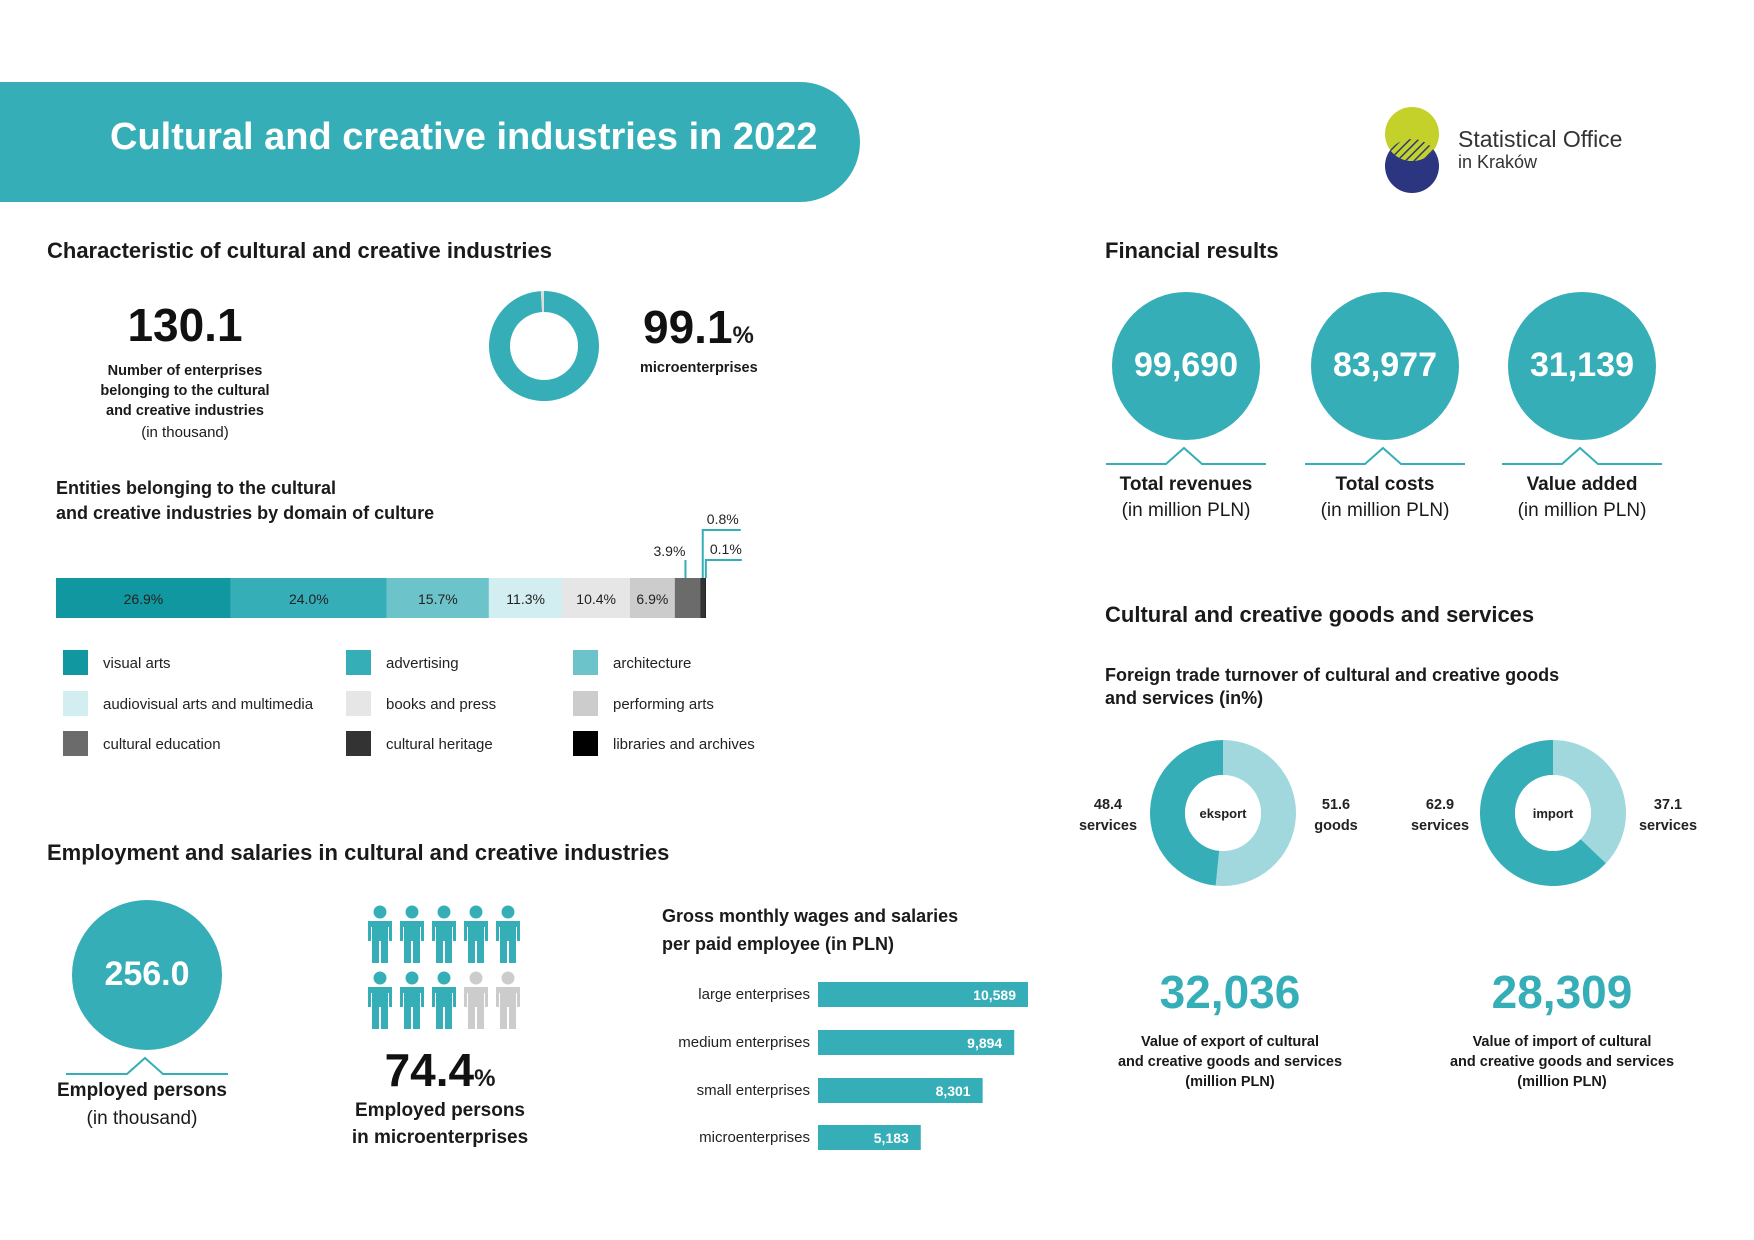 Image resolution: width=1754 pixels, height=1240 pixels. I want to click on trade-value-label: 37.1, so click(1668, 805).